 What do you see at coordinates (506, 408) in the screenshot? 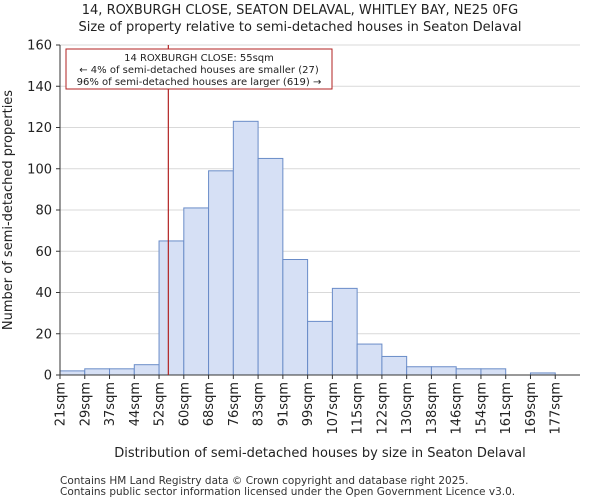
I see `x-tick-label: 161sqm` at bounding box center [506, 408].